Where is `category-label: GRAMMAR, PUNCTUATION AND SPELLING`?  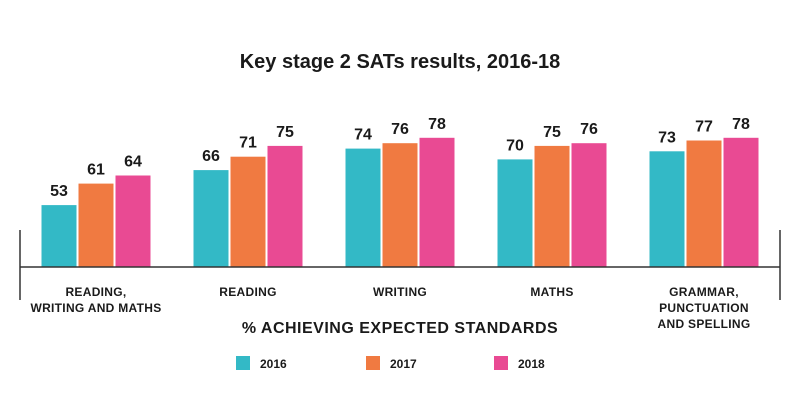 category-label: GRAMMAR, PUNCTUATION AND SPELLING is located at coordinates (704, 308).